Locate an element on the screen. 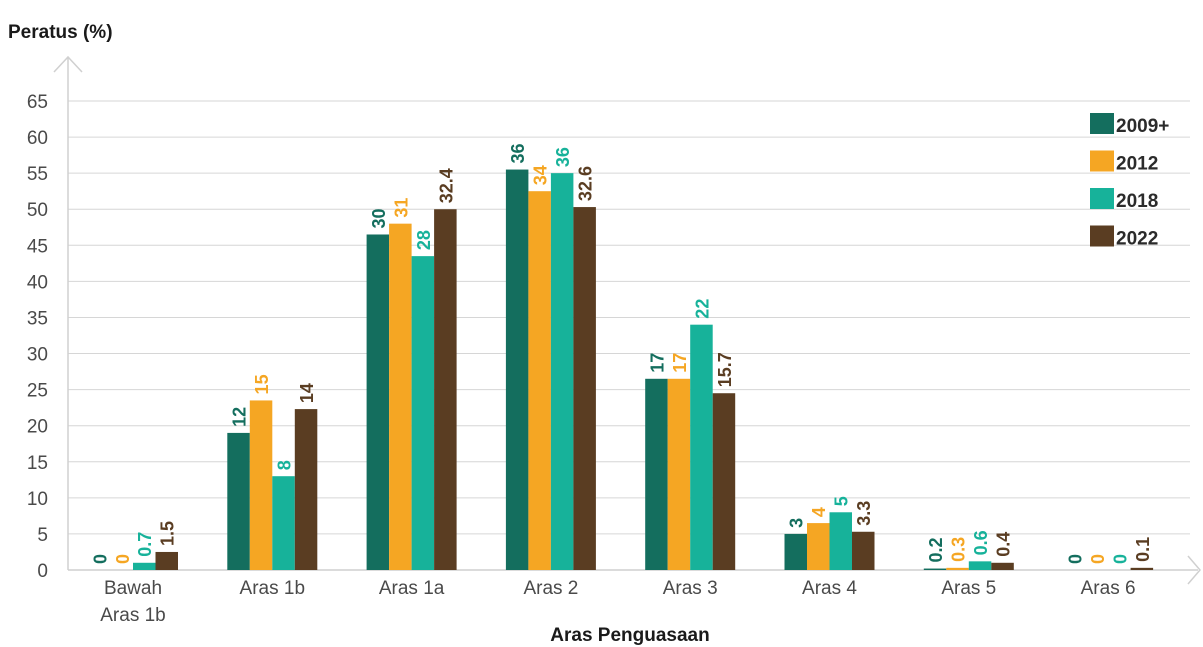 The height and width of the screenshot is (647, 1203). legend-label: 2012 is located at coordinates (1137, 164).